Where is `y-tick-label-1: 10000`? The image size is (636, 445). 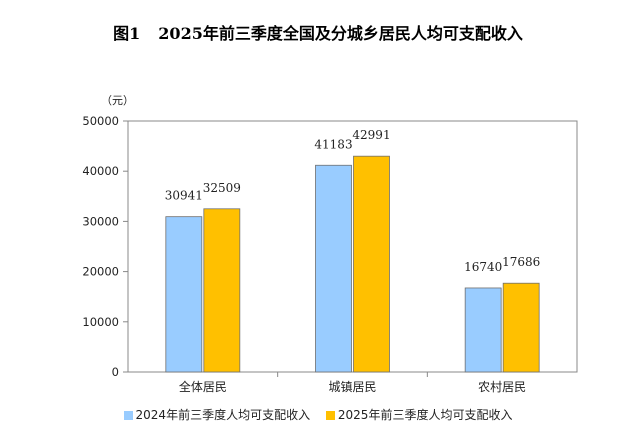
y-tick-label-1: 10000 is located at coordinates (100, 322).